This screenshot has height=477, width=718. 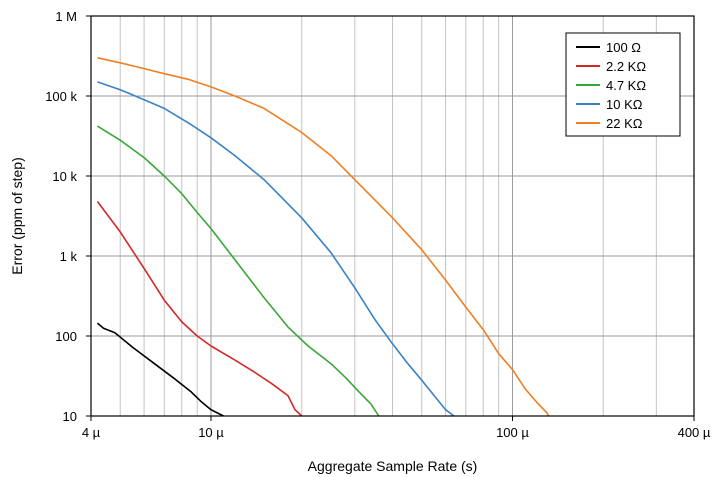 What do you see at coordinates (211, 432) in the screenshot?
I see `x-tick-label: 10 µ` at bounding box center [211, 432].